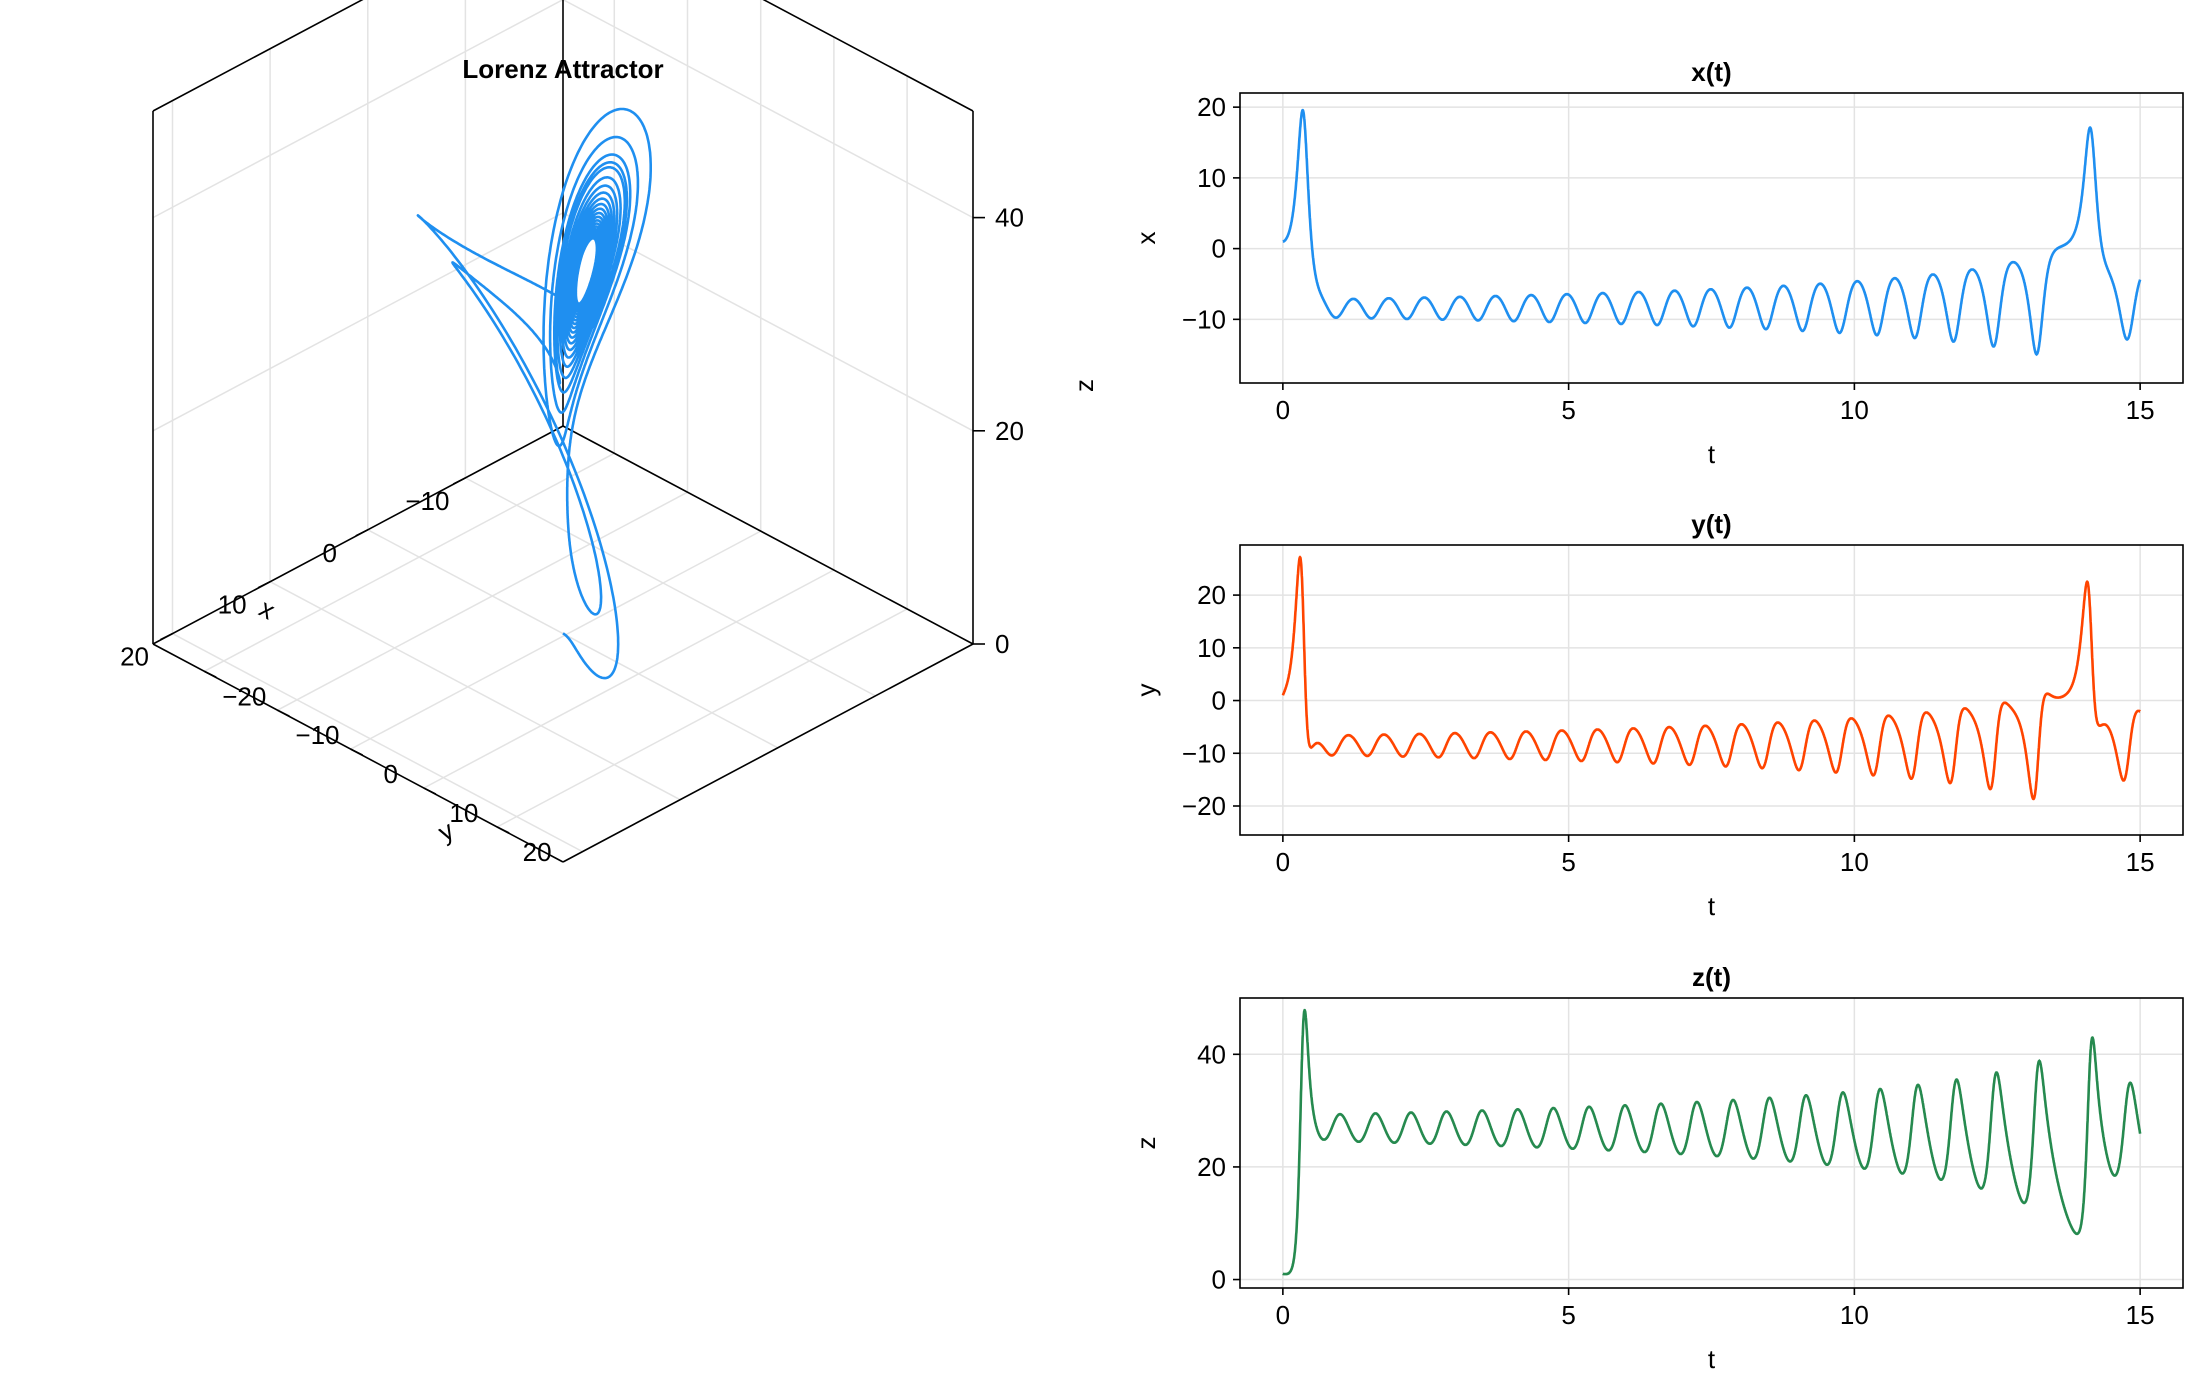  Describe the element at coordinates (1211, 1167) in the screenshot. I see `y-tick-label-1: 20` at that location.